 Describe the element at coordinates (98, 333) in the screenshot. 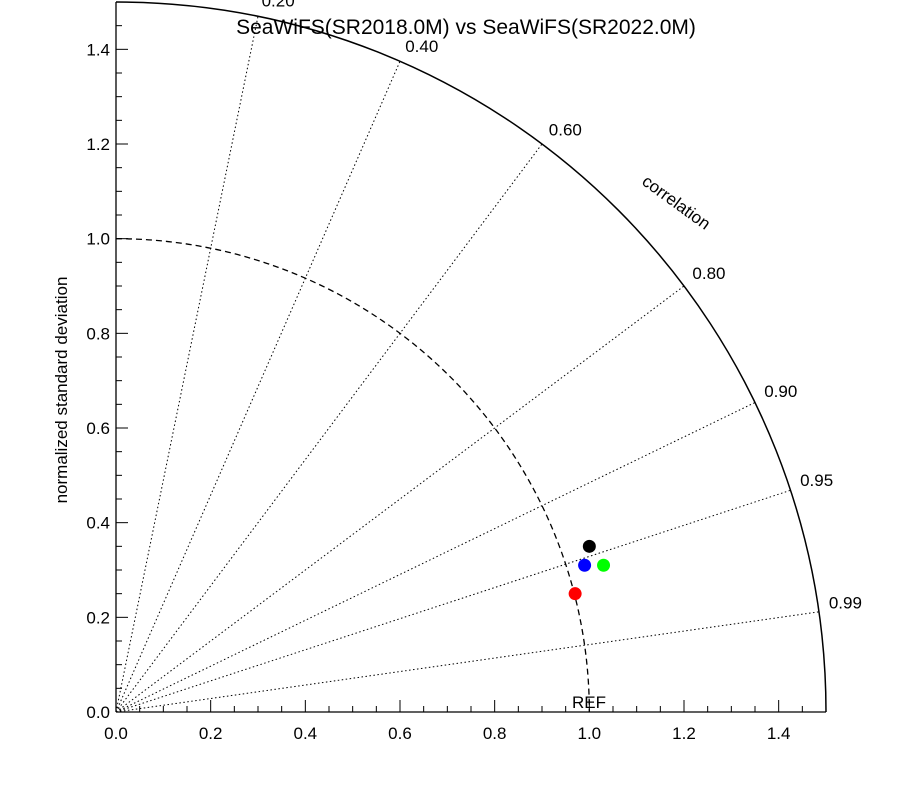

I see `y-tick-label: 0.8` at that location.